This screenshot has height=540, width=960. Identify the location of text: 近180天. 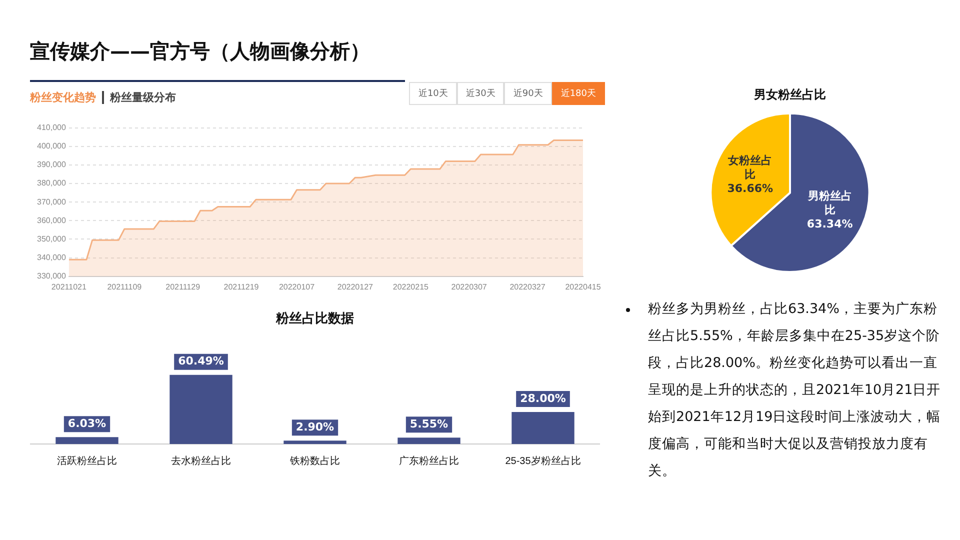
(578, 93).